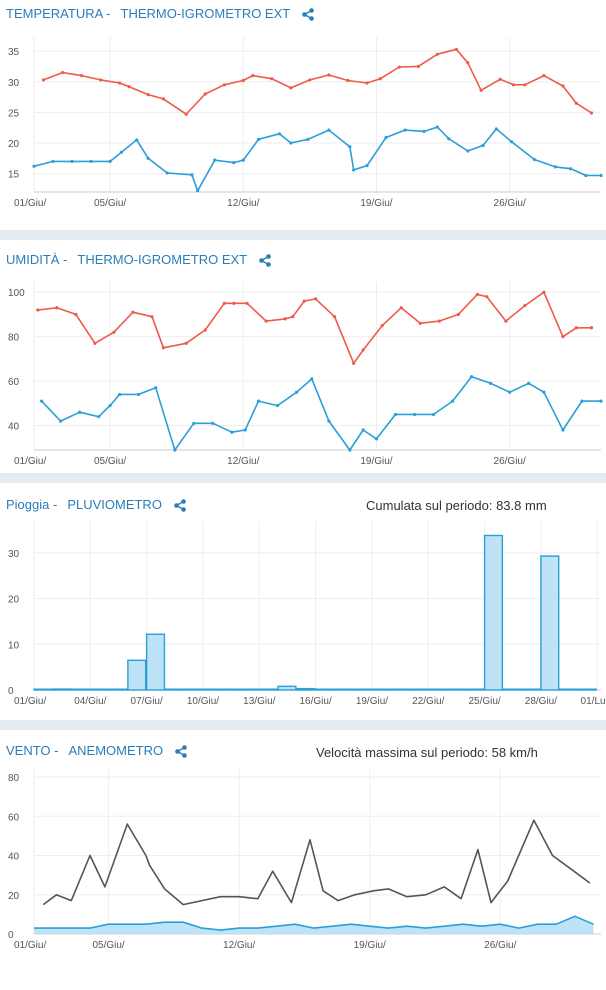  I want to click on temperature-sensor-name: THERMO-IGROMETRO EXT, so click(205, 13).